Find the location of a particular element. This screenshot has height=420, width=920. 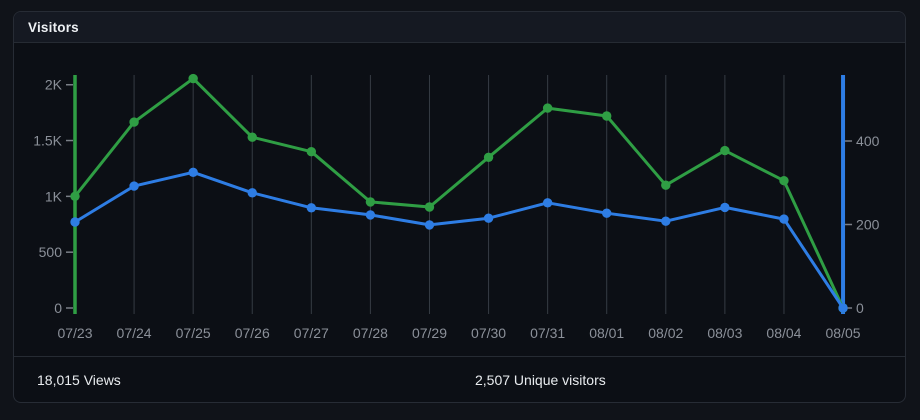

x-axis-label: 08/01 is located at coordinates (606, 333).